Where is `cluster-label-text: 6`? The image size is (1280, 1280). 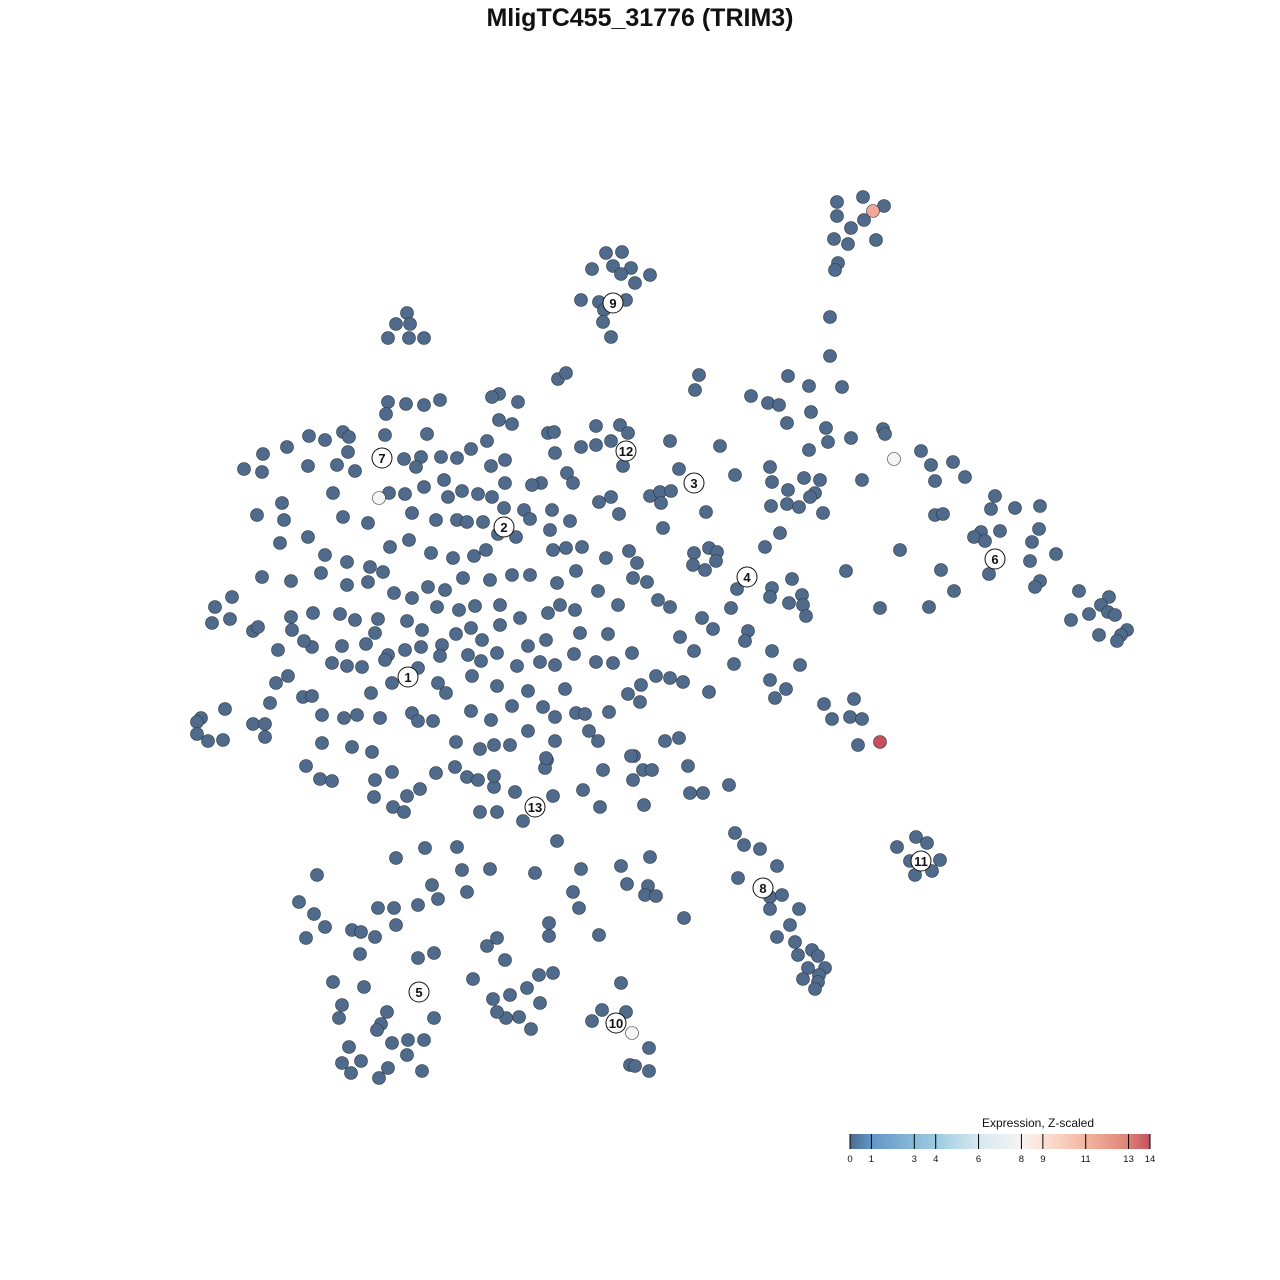 cluster-label-text: 6 is located at coordinates (994, 559).